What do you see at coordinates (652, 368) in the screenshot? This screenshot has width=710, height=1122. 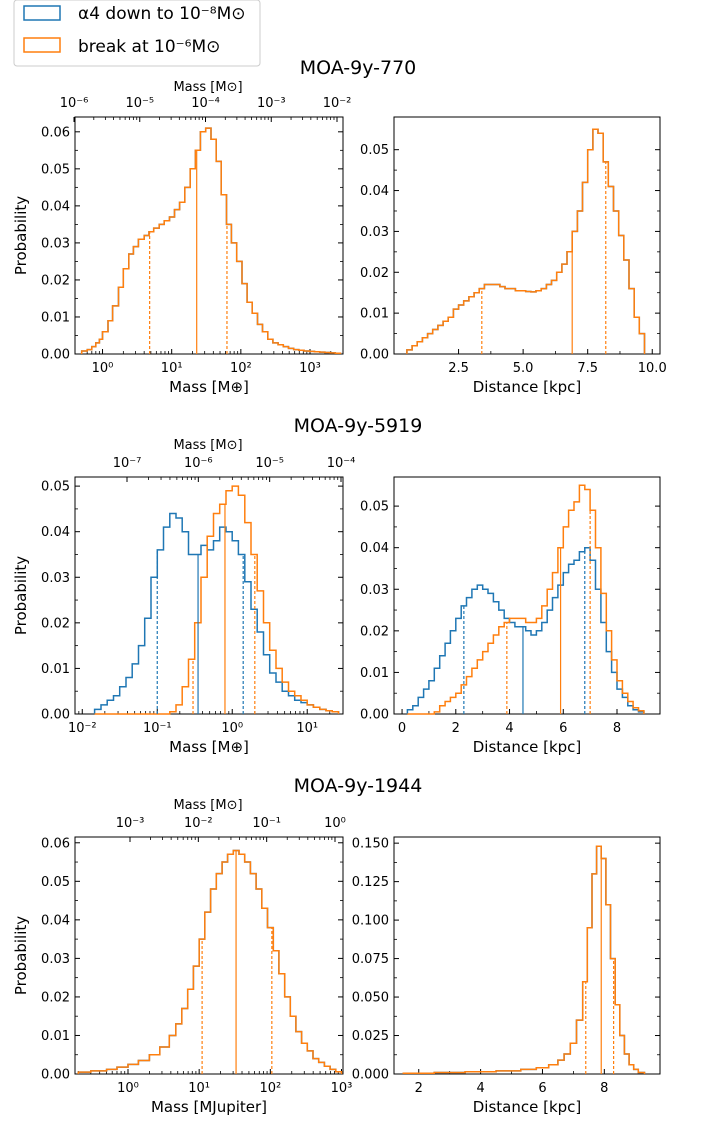 I see `x-tick-label: 10.0` at bounding box center [652, 368].